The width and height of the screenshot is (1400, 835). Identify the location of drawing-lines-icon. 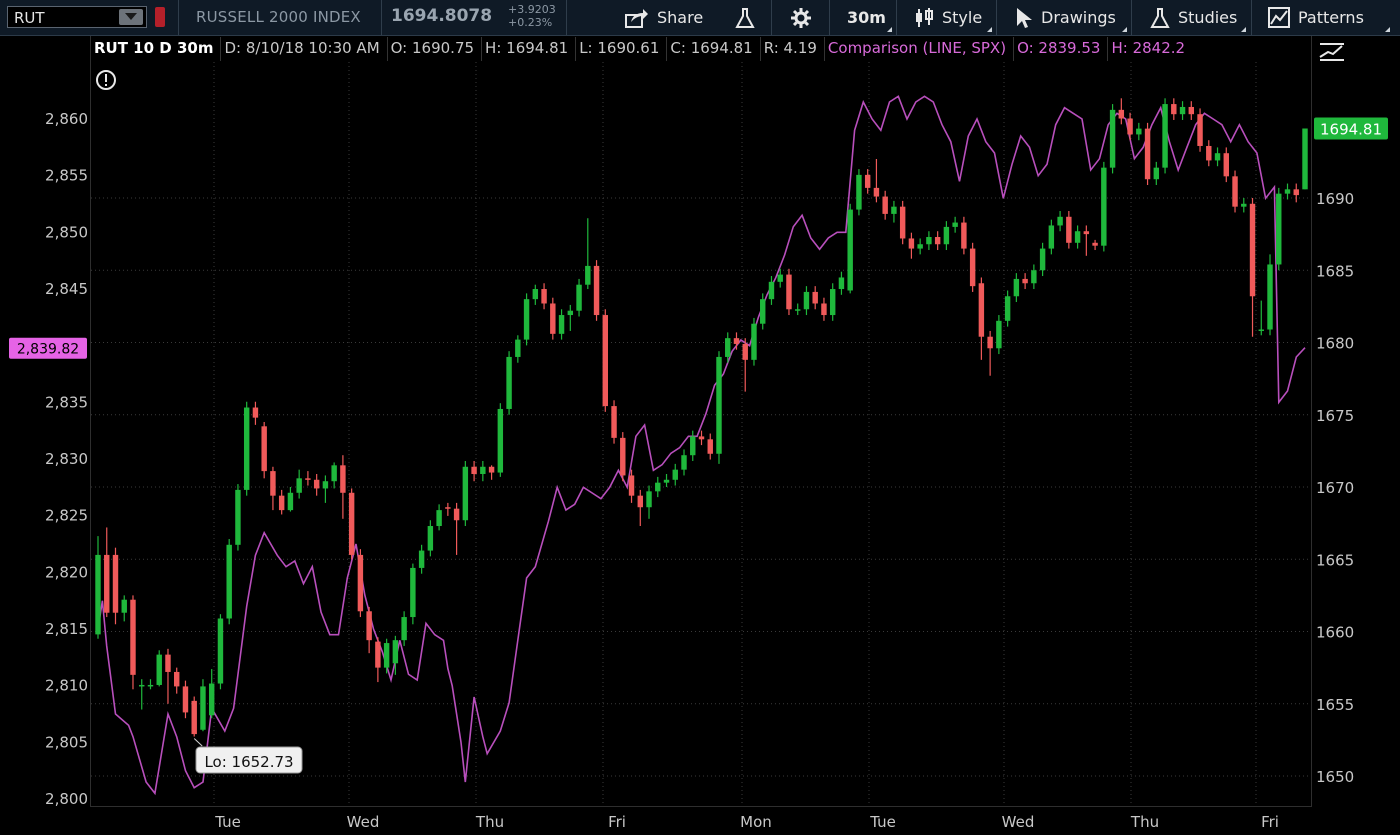
(1332, 54).